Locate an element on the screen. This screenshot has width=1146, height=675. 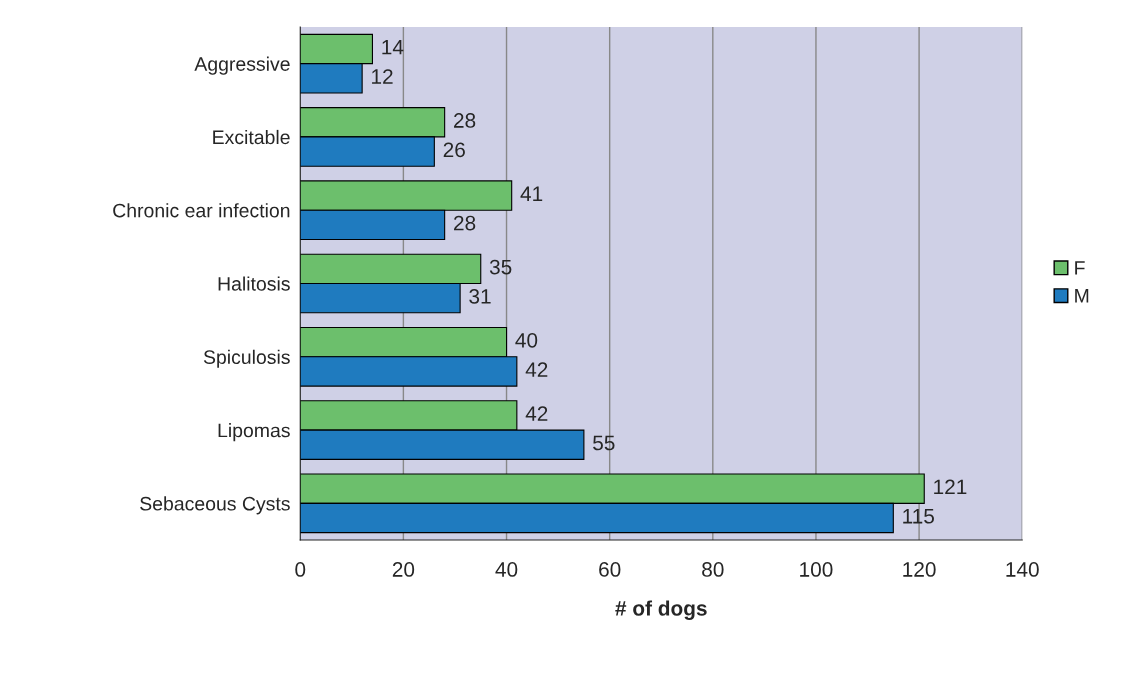
data-label: 40 is located at coordinates (526, 340).